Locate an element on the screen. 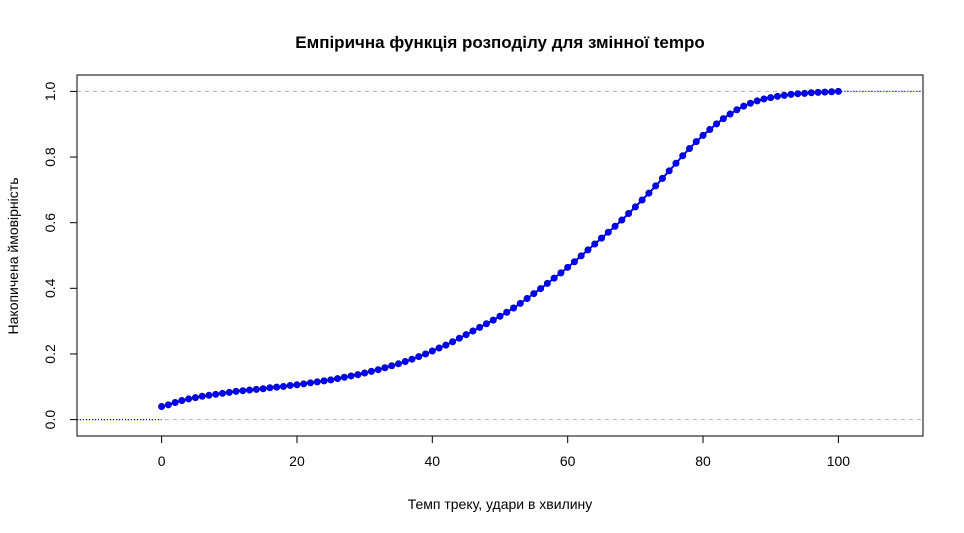 This screenshot has height=533, width=964. y-tick-label: 0.8 is located at coordinates (50, 157).